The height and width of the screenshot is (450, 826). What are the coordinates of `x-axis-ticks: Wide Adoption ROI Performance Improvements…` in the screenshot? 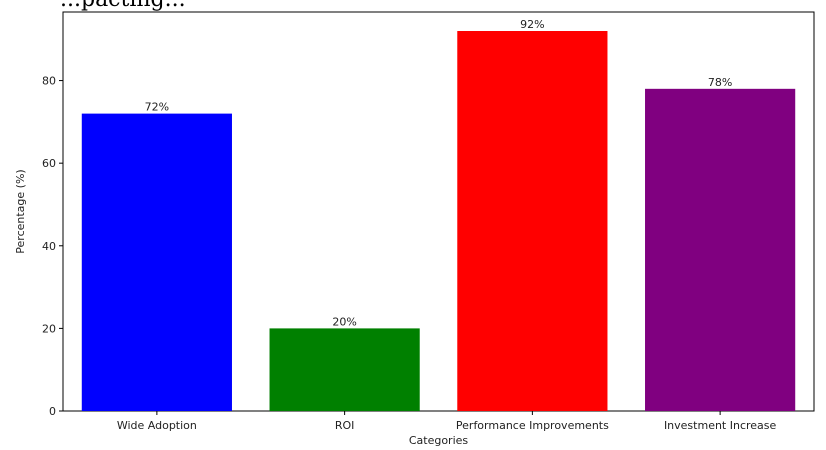 It's located at (447, 421).